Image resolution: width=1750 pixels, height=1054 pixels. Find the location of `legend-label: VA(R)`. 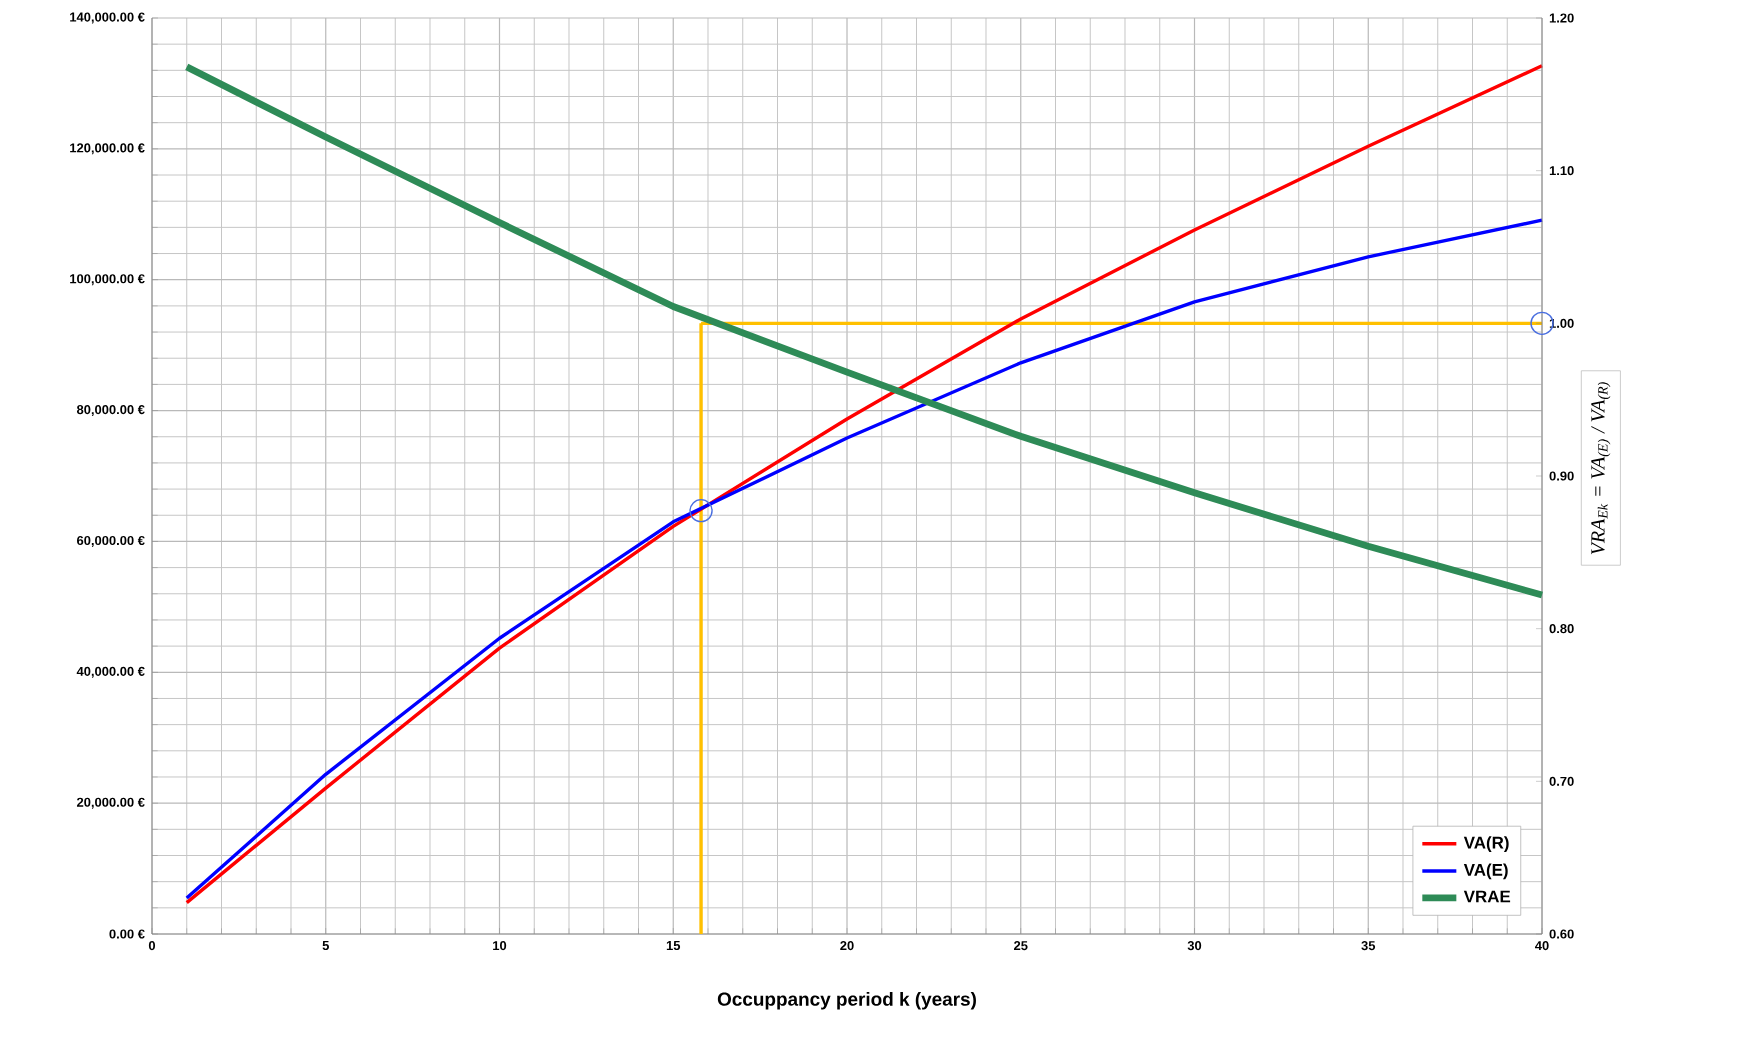

legend-label: VA(R) is located at coordinates (1486, 844).